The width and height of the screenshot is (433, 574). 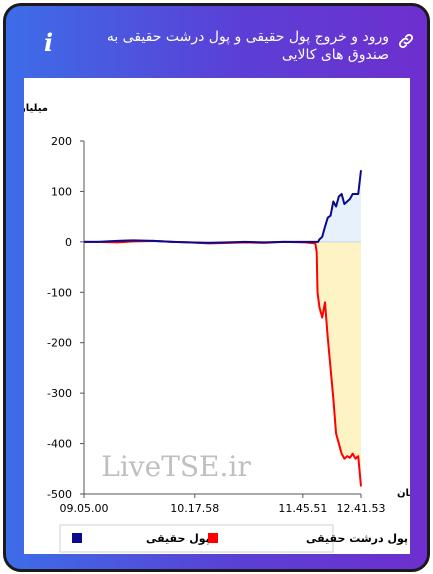 I want to click on y-tick-label: -100, so click(x=59, y=292).